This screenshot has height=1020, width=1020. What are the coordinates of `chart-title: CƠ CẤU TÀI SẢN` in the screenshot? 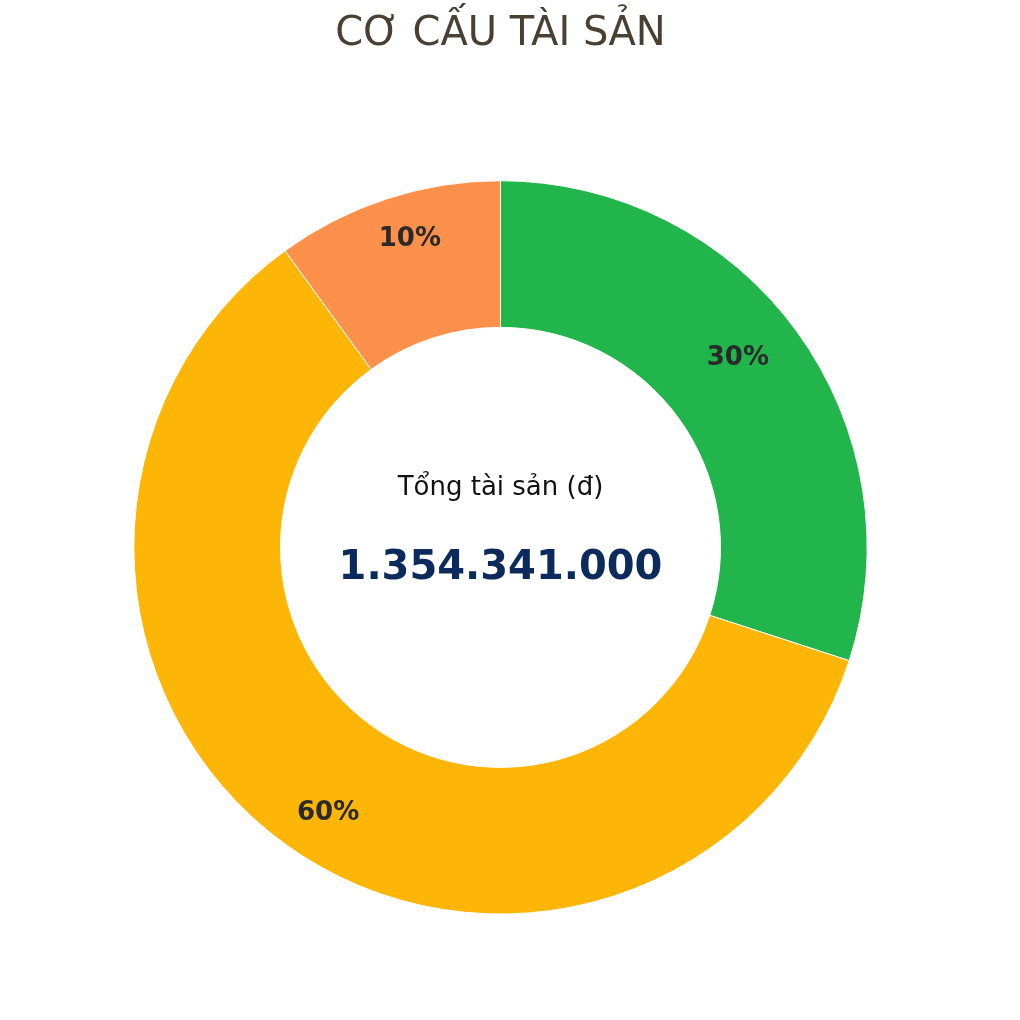 It's located at (500, 28).